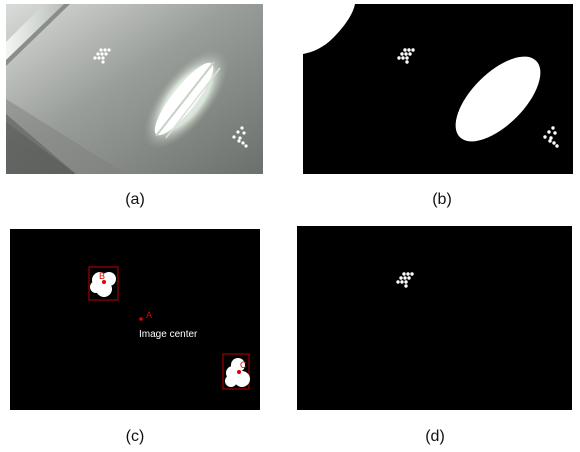 This screenshot has width=580, height=452. Describe the element at coordinates (102, 276) in the screenshot. I see `label-b: B` at that location.